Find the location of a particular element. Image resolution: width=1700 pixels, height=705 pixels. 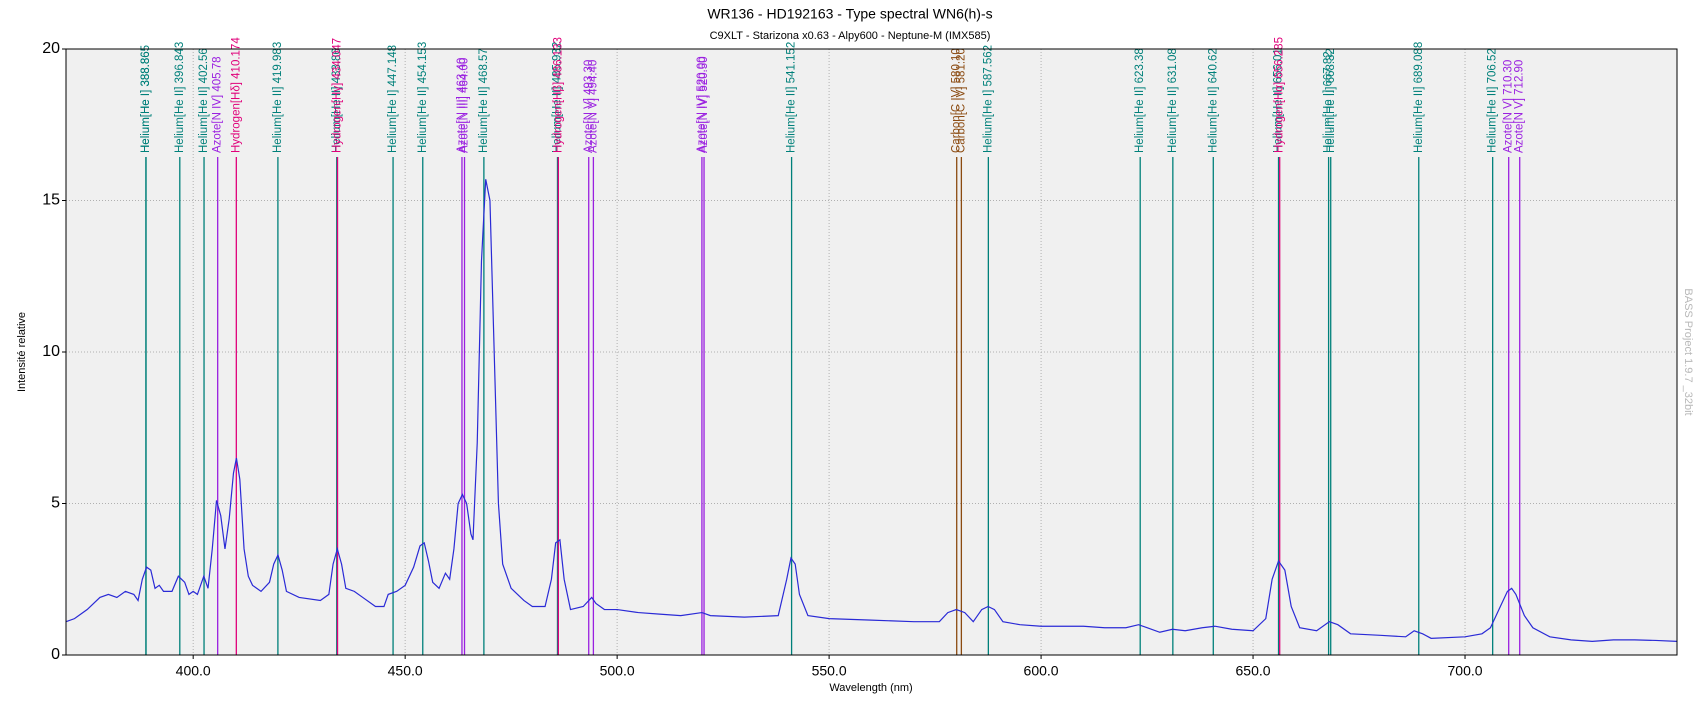

x-tick-label: 500.0 is located at coordinates (617, 671).